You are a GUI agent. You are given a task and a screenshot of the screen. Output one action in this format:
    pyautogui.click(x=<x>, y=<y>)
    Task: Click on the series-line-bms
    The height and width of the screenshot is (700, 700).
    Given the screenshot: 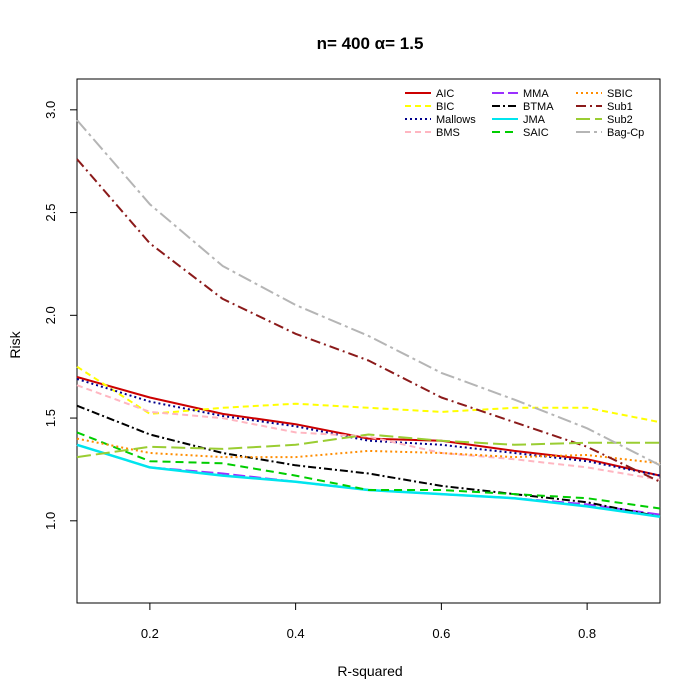 What is the action you would take?
    pyautogui.click(x=368, y=432)
    